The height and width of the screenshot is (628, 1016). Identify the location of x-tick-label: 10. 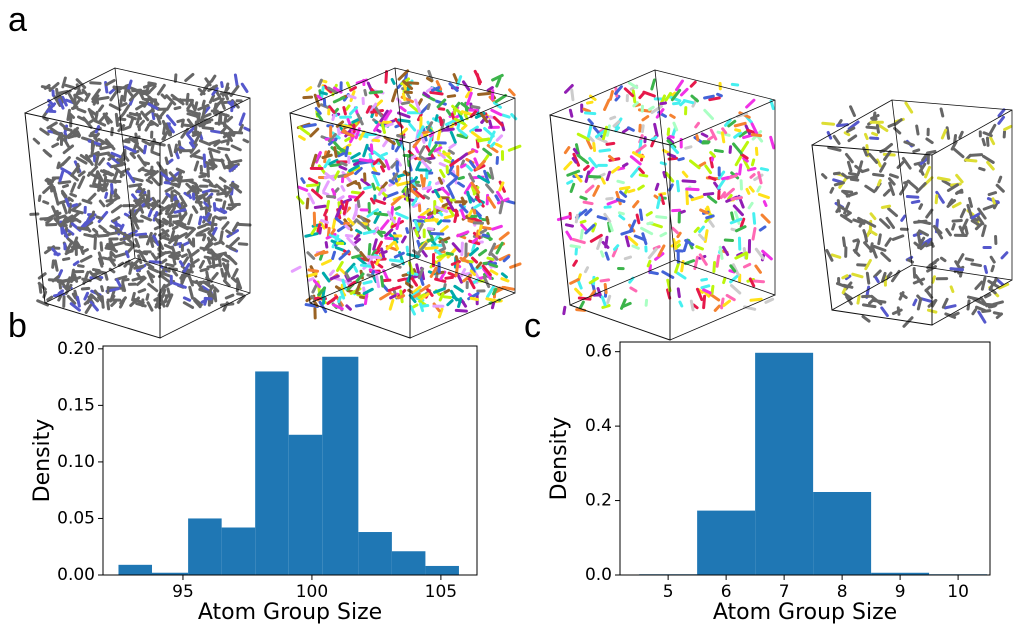
(958, 592).